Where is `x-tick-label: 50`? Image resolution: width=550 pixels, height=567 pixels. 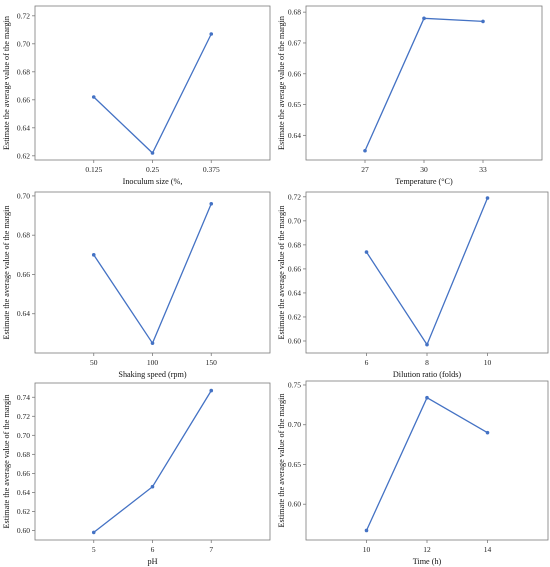 x-tick-label: 50 is located at coordinates (94, 362).